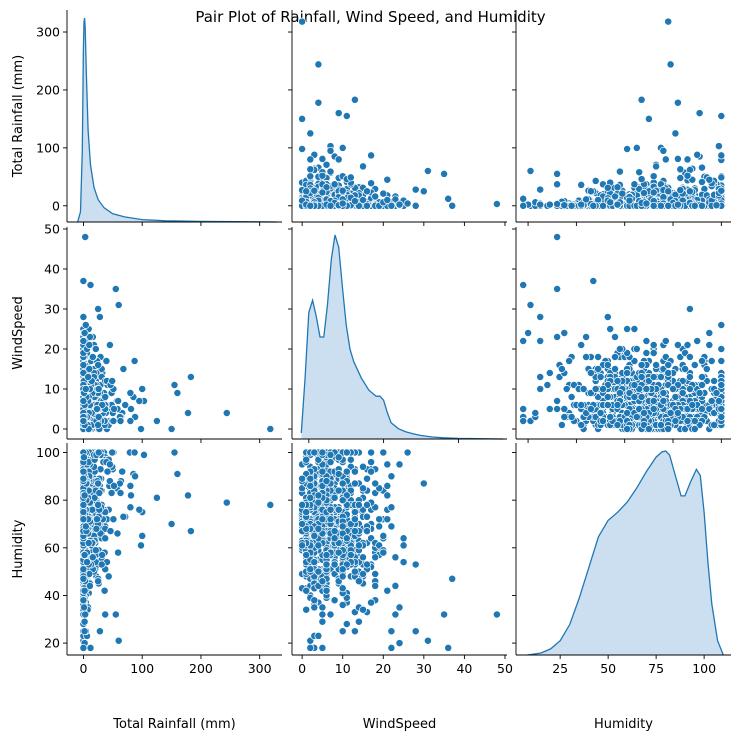 Image resolution: width=741 pixels, height=741 pixels. I want to click on y-tick-label: 40, so click(52, 269).